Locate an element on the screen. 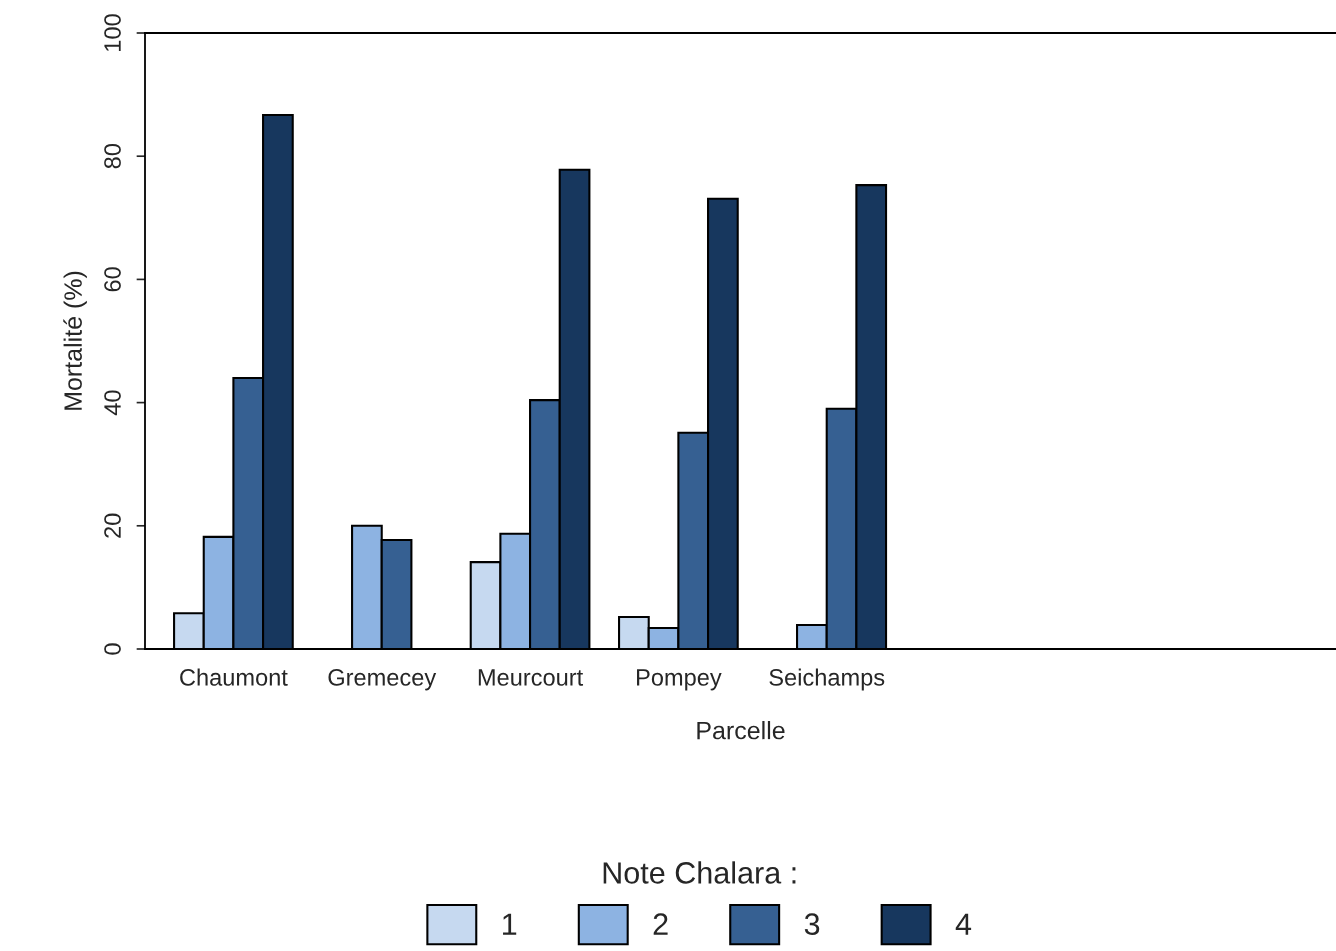  x-tick-label: Pompey is located at coordinates (679, 680).